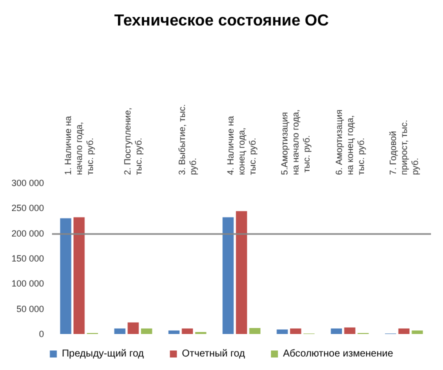 The image size is (443, 370). What do you see at coordinates (27, 208) in the screenshot?
I see `y-tick-label: 250 000` at bounding box center [27, 208].